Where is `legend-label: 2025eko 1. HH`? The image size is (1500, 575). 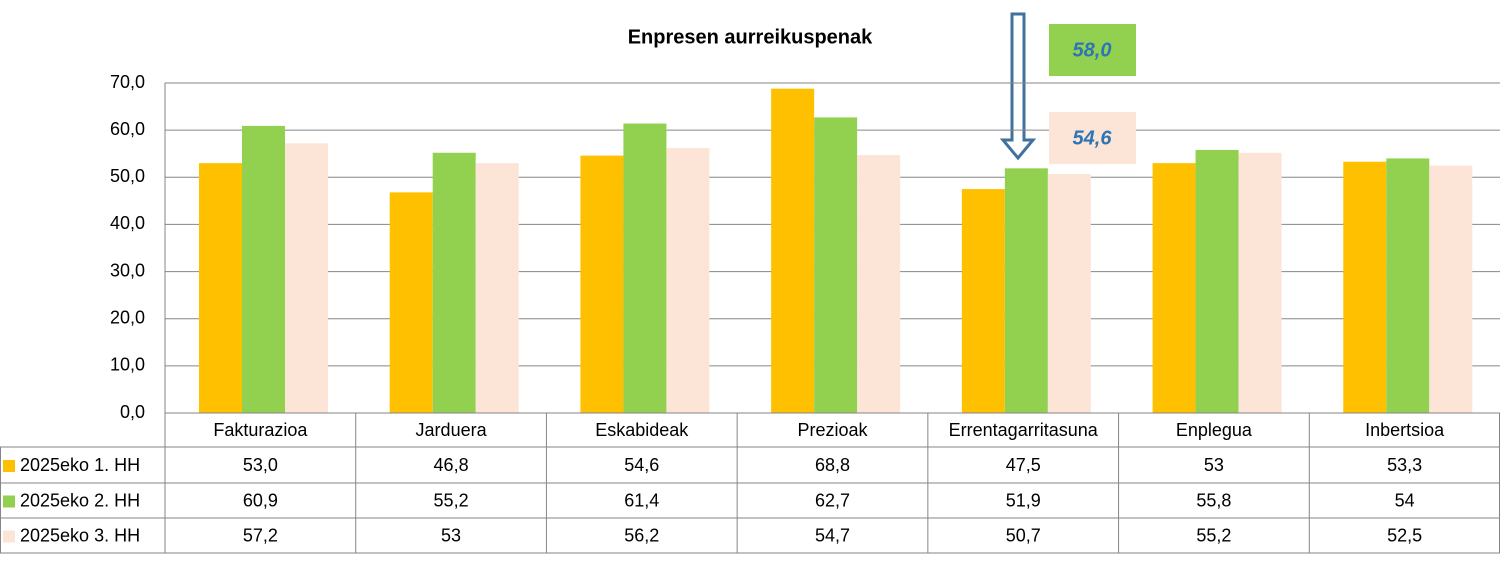
legend-label: 2025eko 1. HH is located at coordinates (80, 465).